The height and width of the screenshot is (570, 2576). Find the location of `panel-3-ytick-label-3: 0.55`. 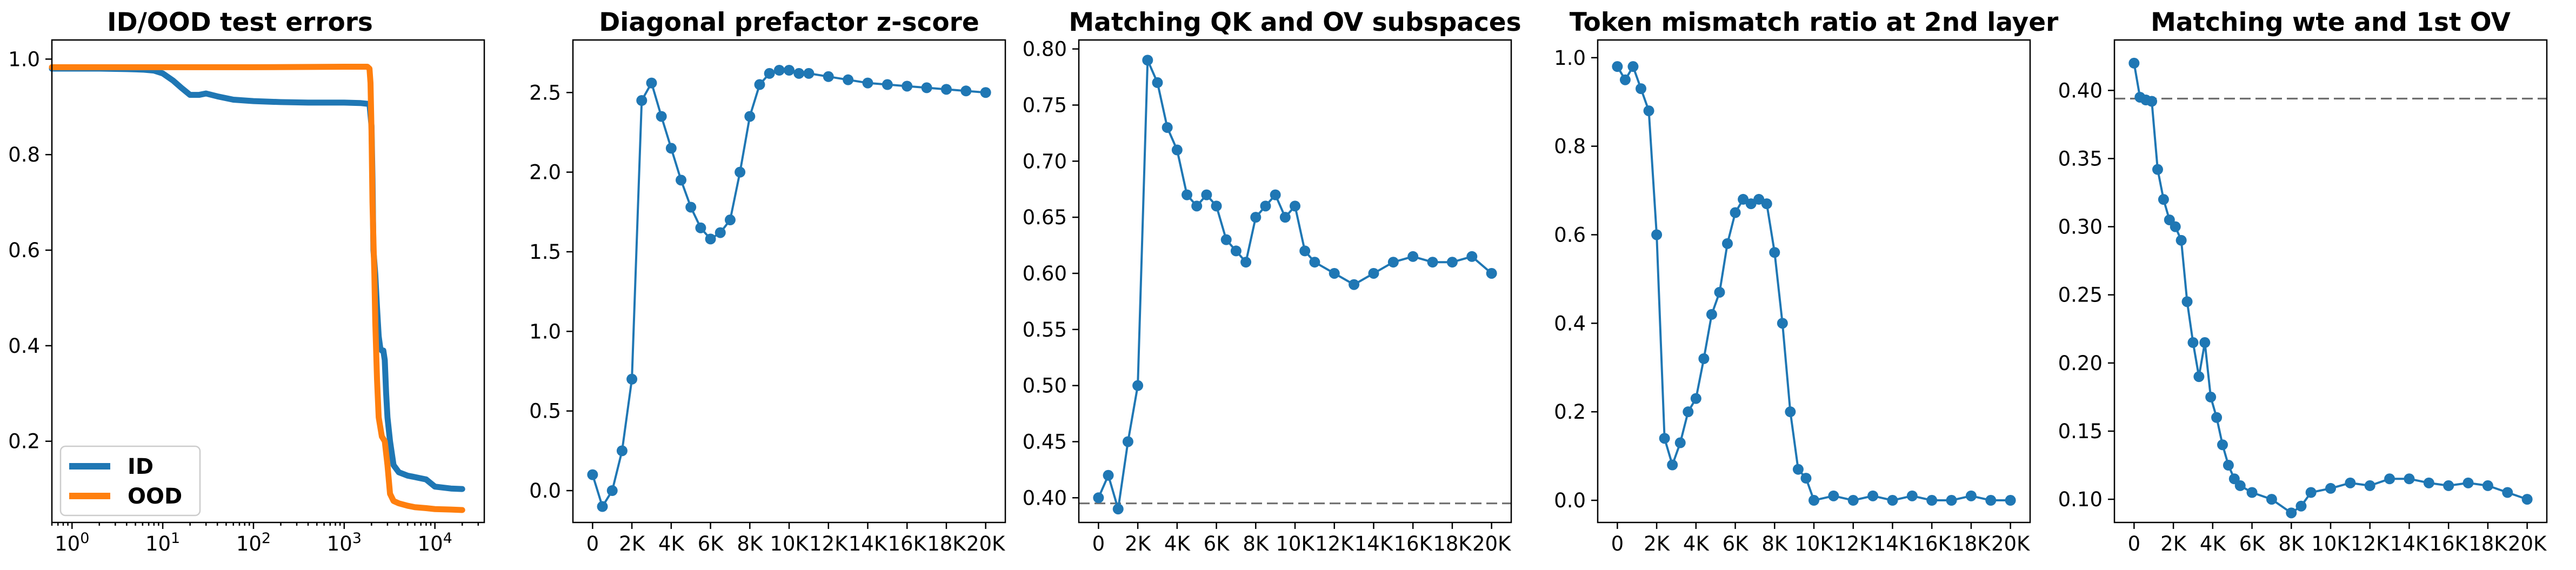

panel-3-ytick-label-3: 0.55 is located at coordinates (1045, 330).